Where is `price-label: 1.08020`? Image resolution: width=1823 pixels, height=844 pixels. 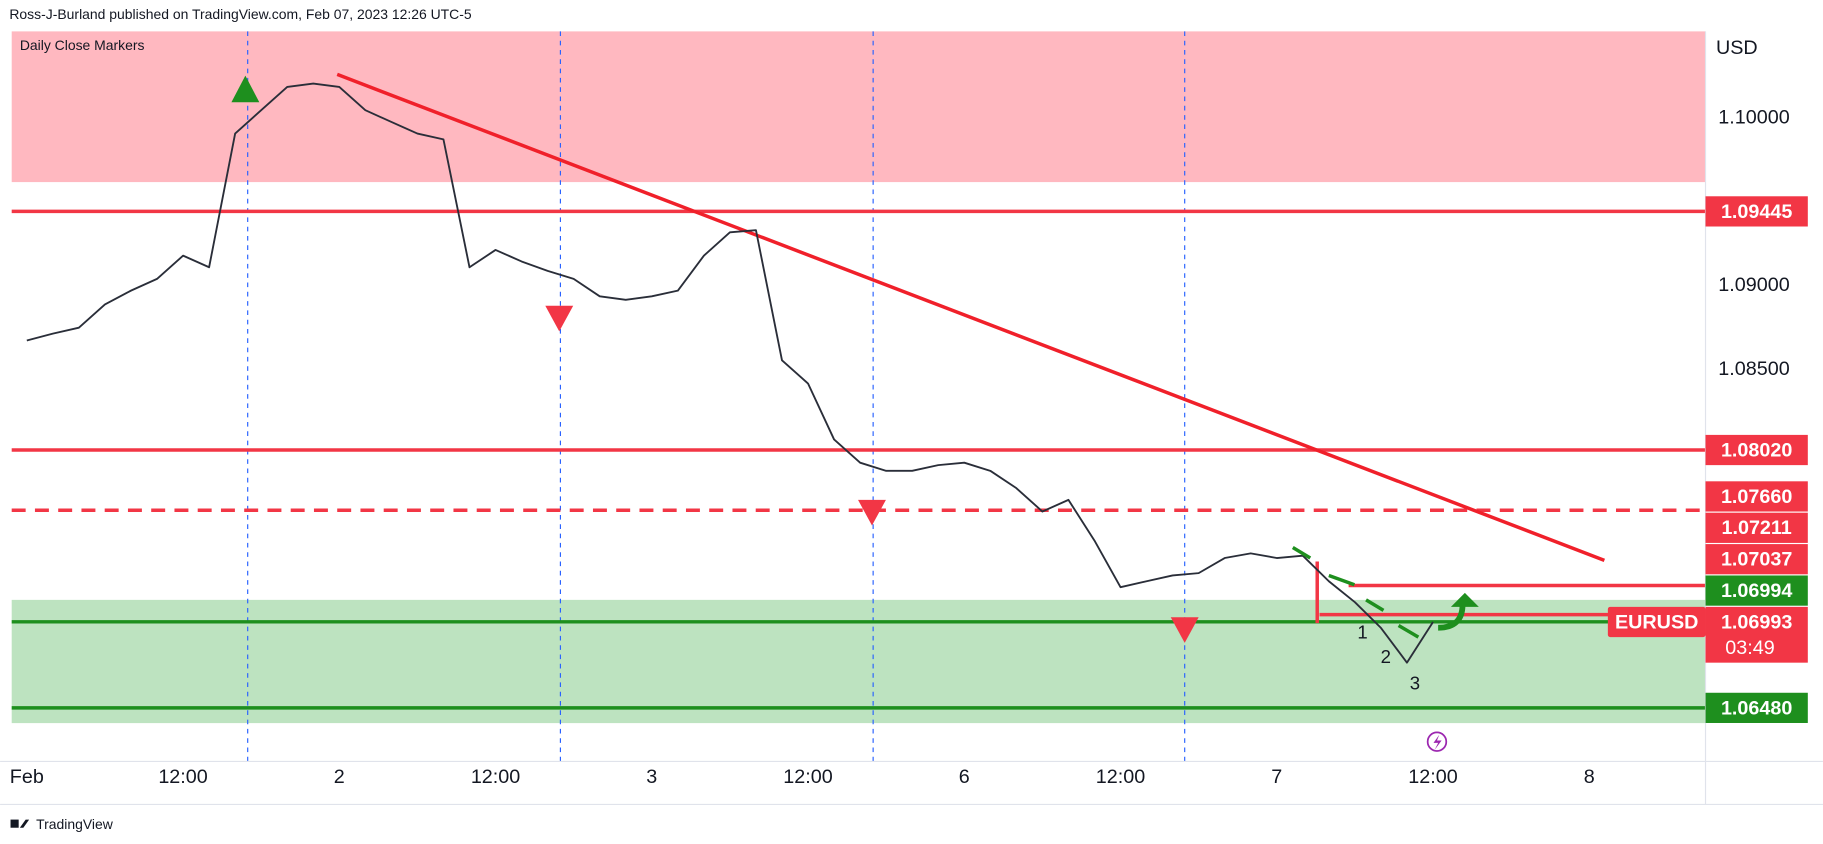
price-label: 1.08020 is located at coordinates (1756, 450).